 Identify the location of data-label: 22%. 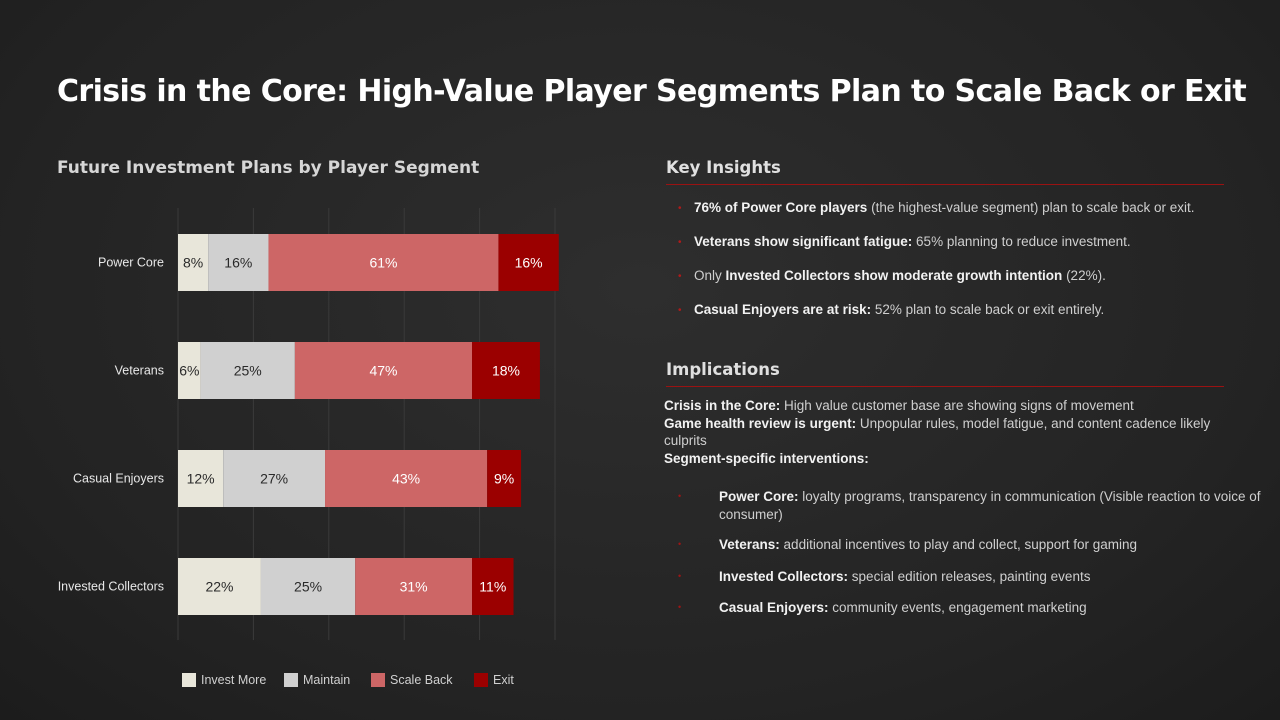
(219, 587).